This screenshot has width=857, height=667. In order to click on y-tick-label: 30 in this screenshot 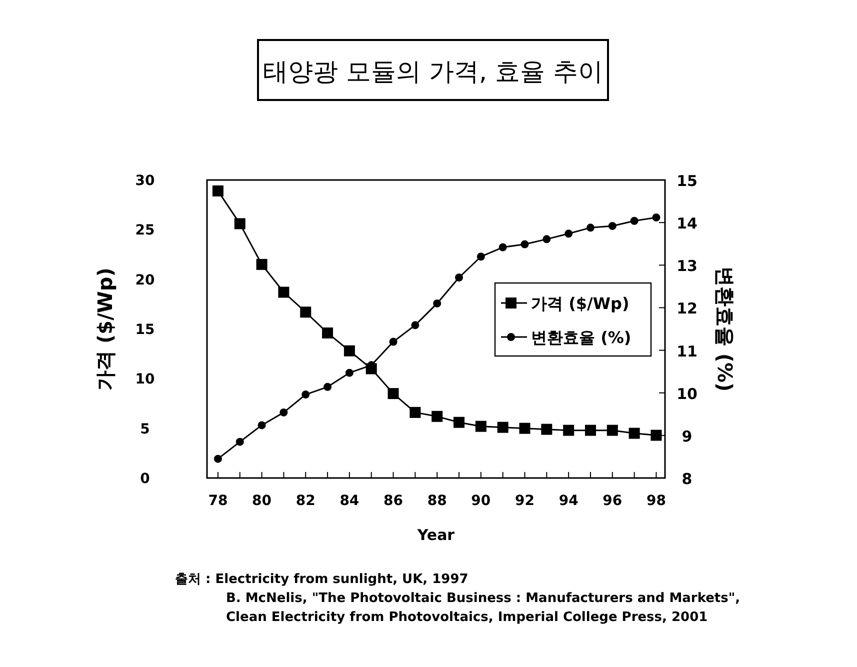, I will do `click(145, 181)`.